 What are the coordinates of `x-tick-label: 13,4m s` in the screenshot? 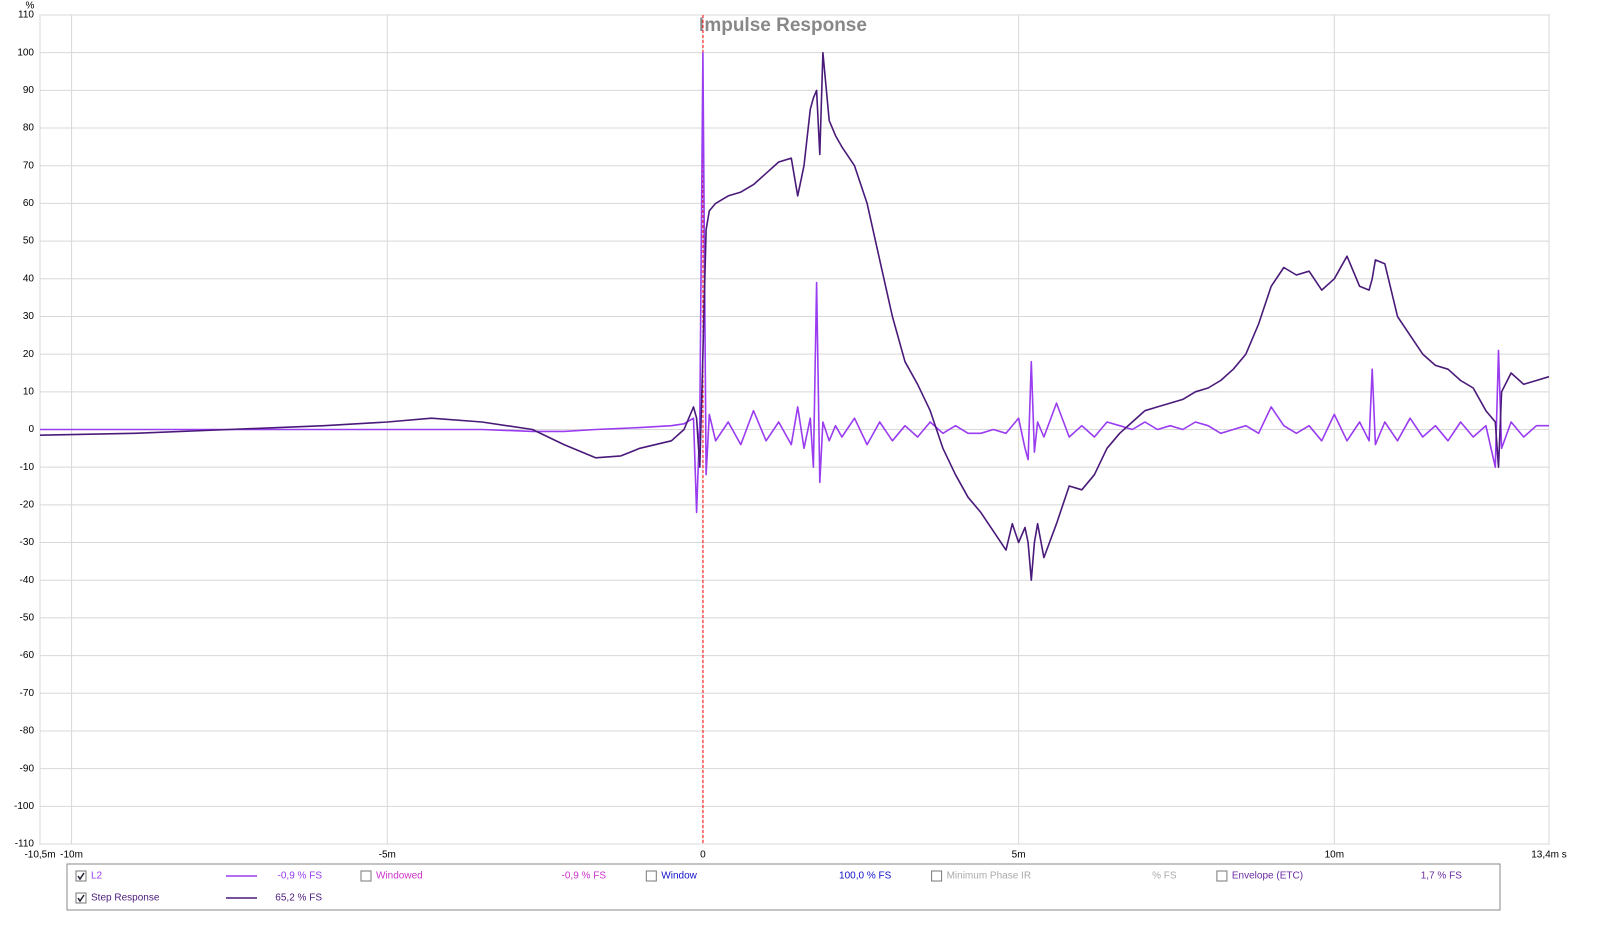 It's located at (1549, 855).